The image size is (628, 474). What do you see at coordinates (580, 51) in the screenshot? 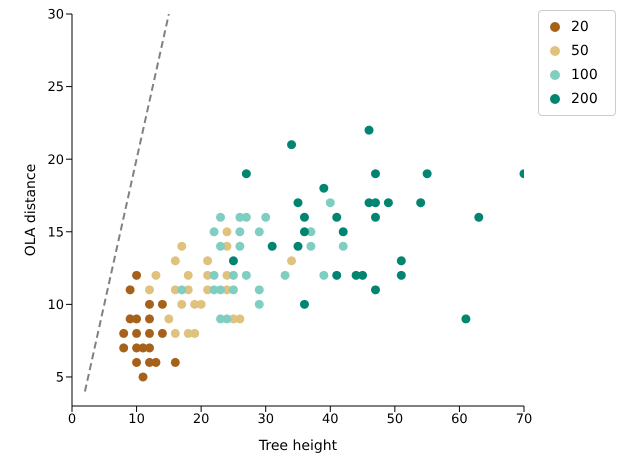
I see `legend-label: 50` at bounding box center [580, 51].